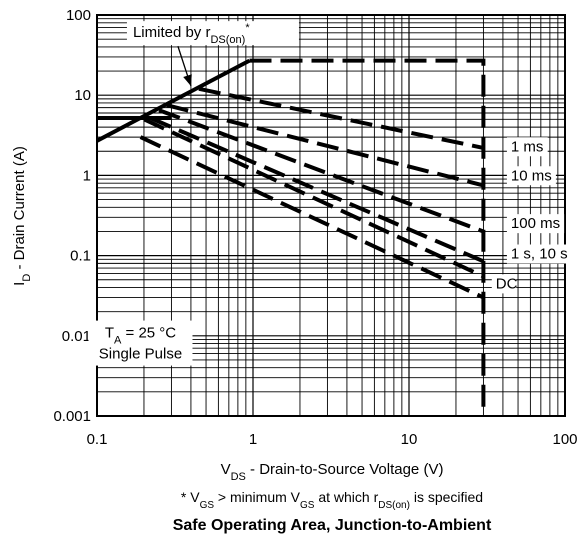 The image size is (579, 542). I want to click on curve-label: 1 s, 10 s, so click(539, 254).